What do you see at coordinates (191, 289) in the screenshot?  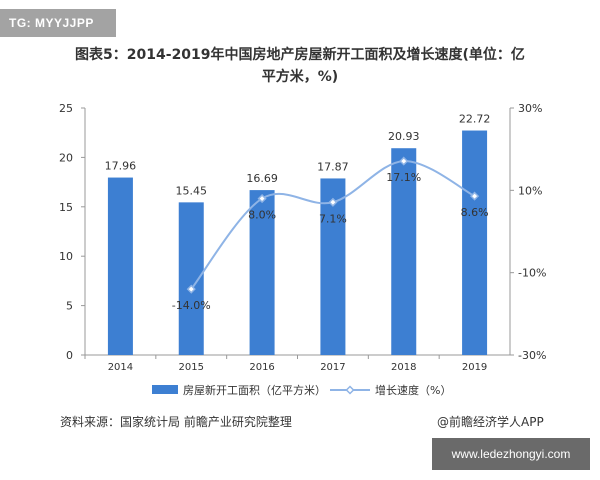 I see `growth-point-2015` at bounding box center [191, 289].